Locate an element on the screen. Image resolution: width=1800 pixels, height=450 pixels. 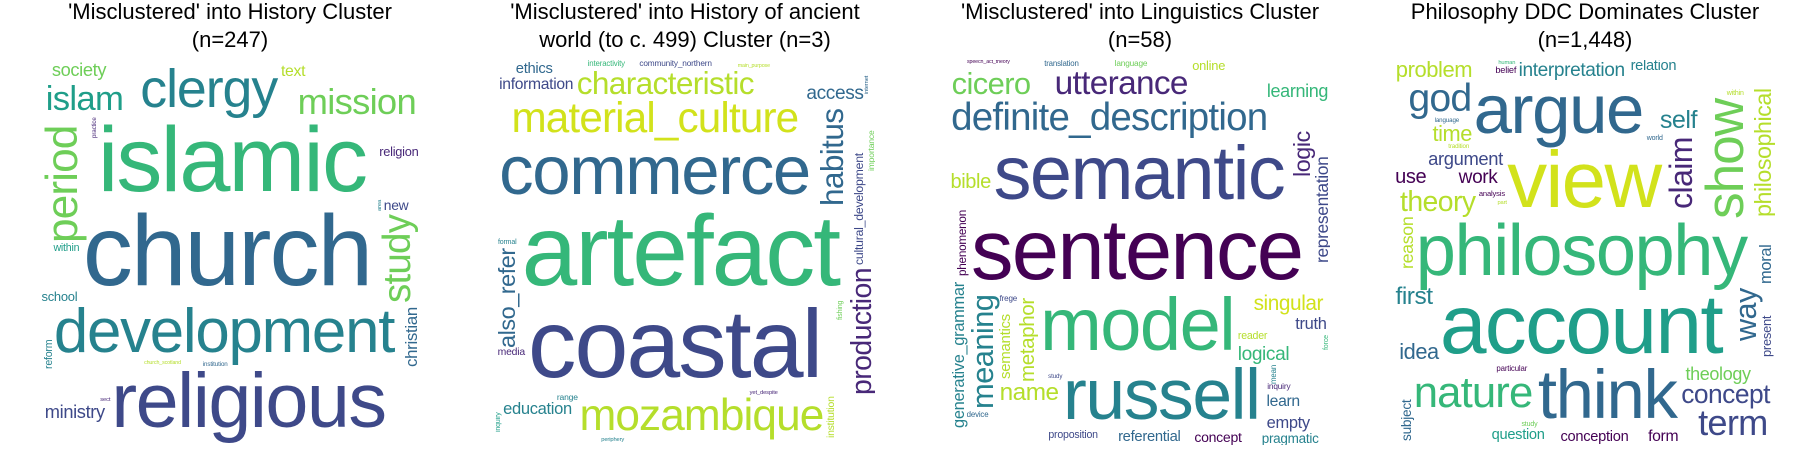
cloud-word: church is located at coordinates (227, 250).